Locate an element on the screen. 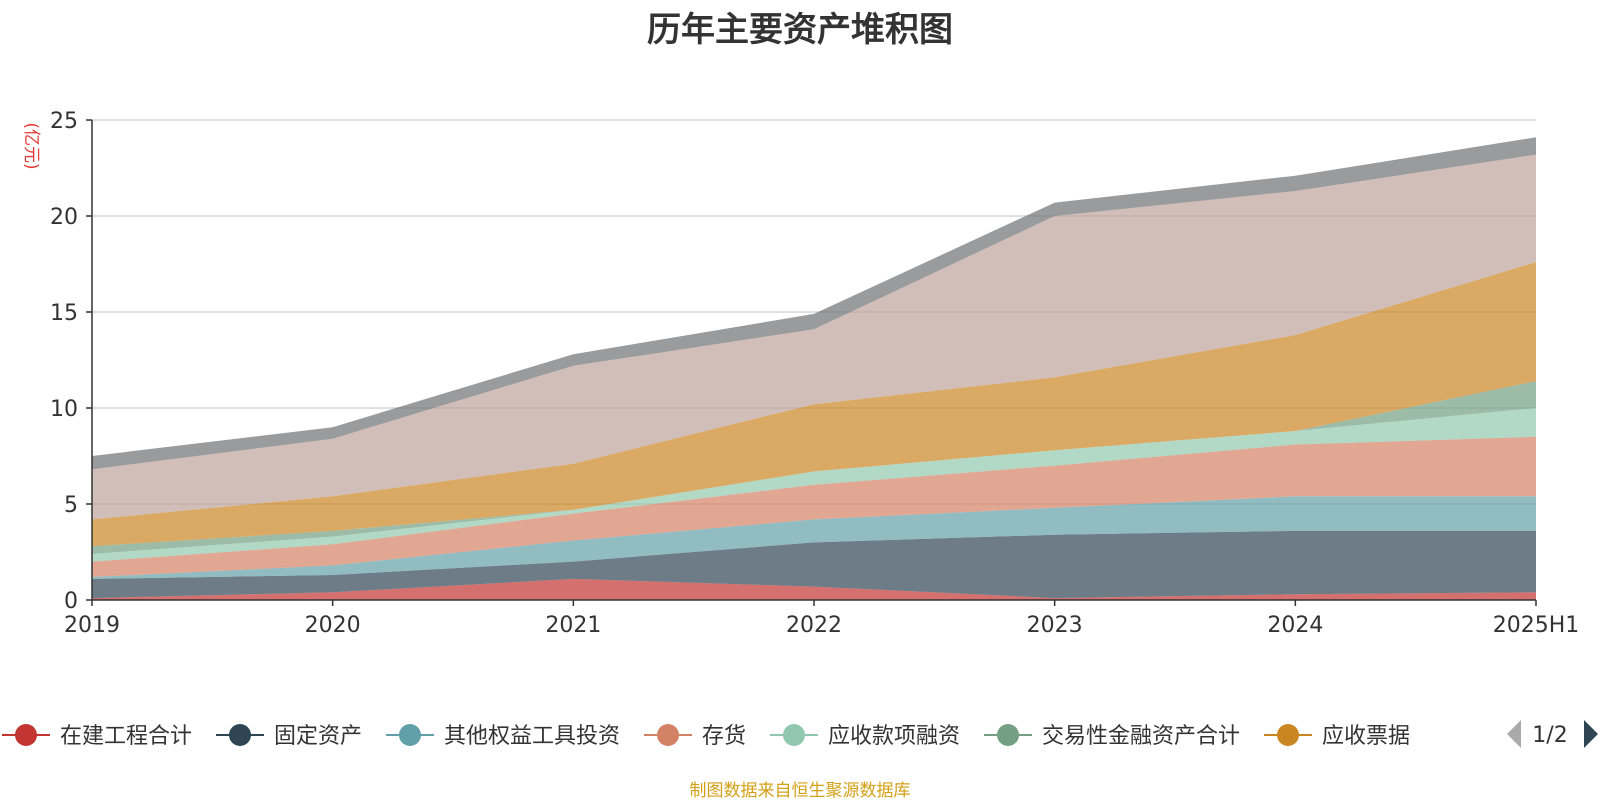 The image size is (1600, 801). chart-title: 历年主要资产堆积图 is located at coordinates (800, 30).